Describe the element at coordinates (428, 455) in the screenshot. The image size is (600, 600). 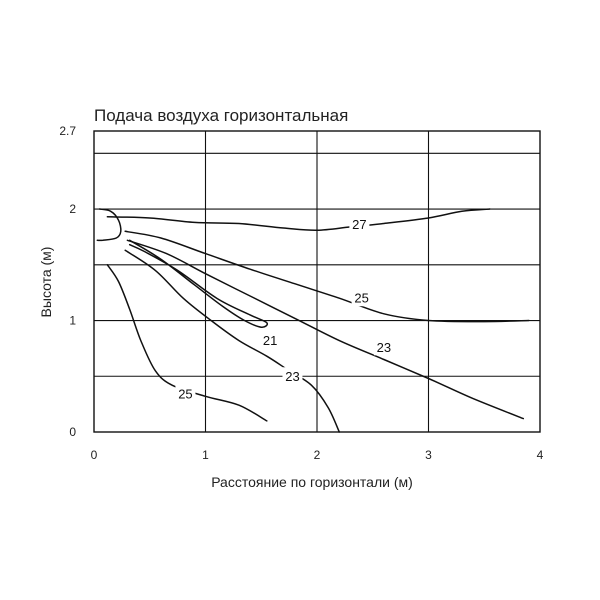
I see `x-tick-label: 3` at that location.